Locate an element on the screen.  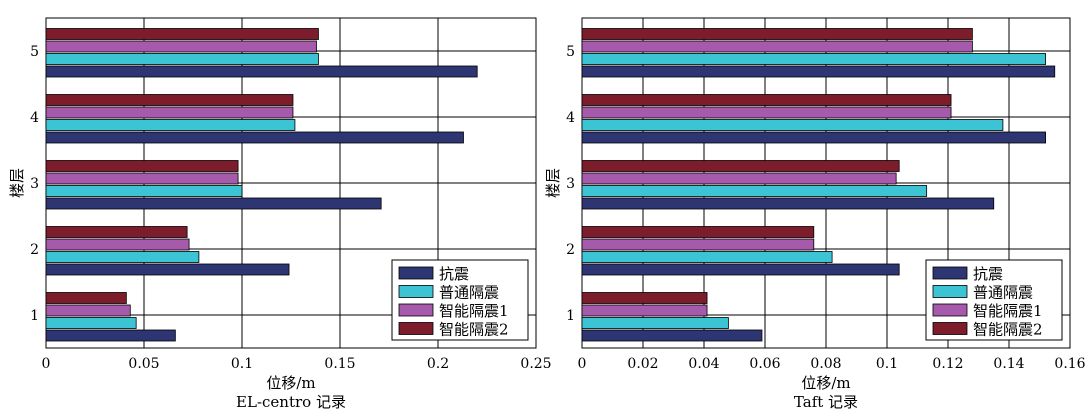
x-tick-label: 0.06 is located at coordinates (764, 364).